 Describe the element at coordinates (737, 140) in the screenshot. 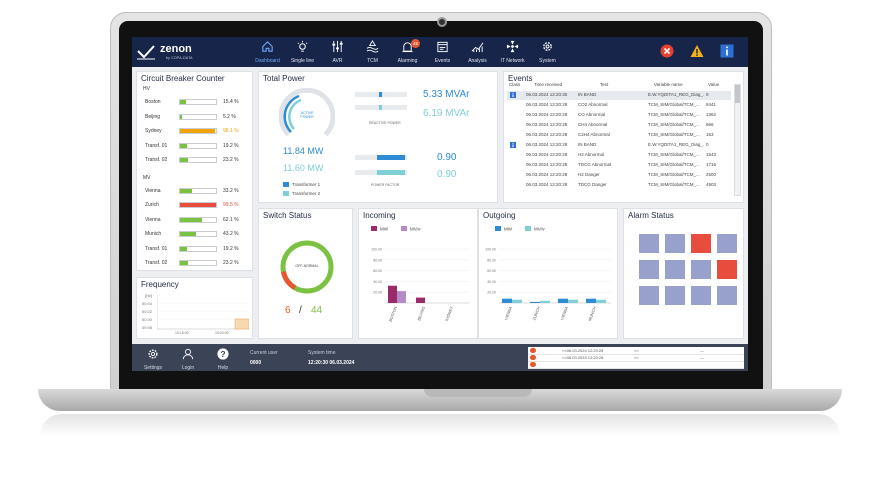

I see `events-scrollbar` at that location.